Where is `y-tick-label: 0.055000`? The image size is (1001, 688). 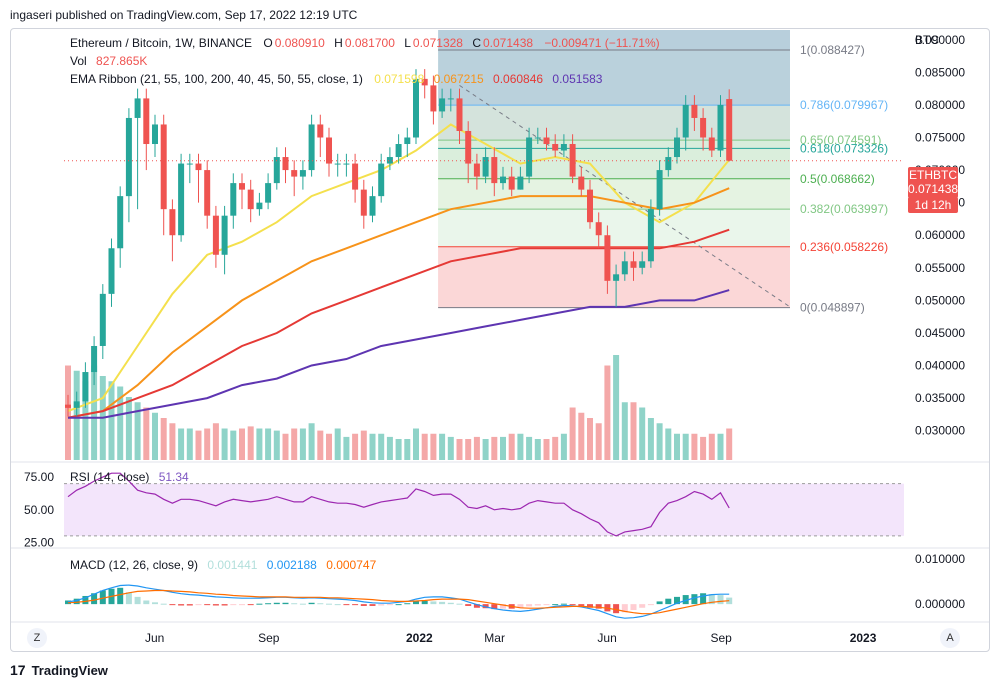 y-tick-label: 0.055000 is located at coordinates (940, 268).